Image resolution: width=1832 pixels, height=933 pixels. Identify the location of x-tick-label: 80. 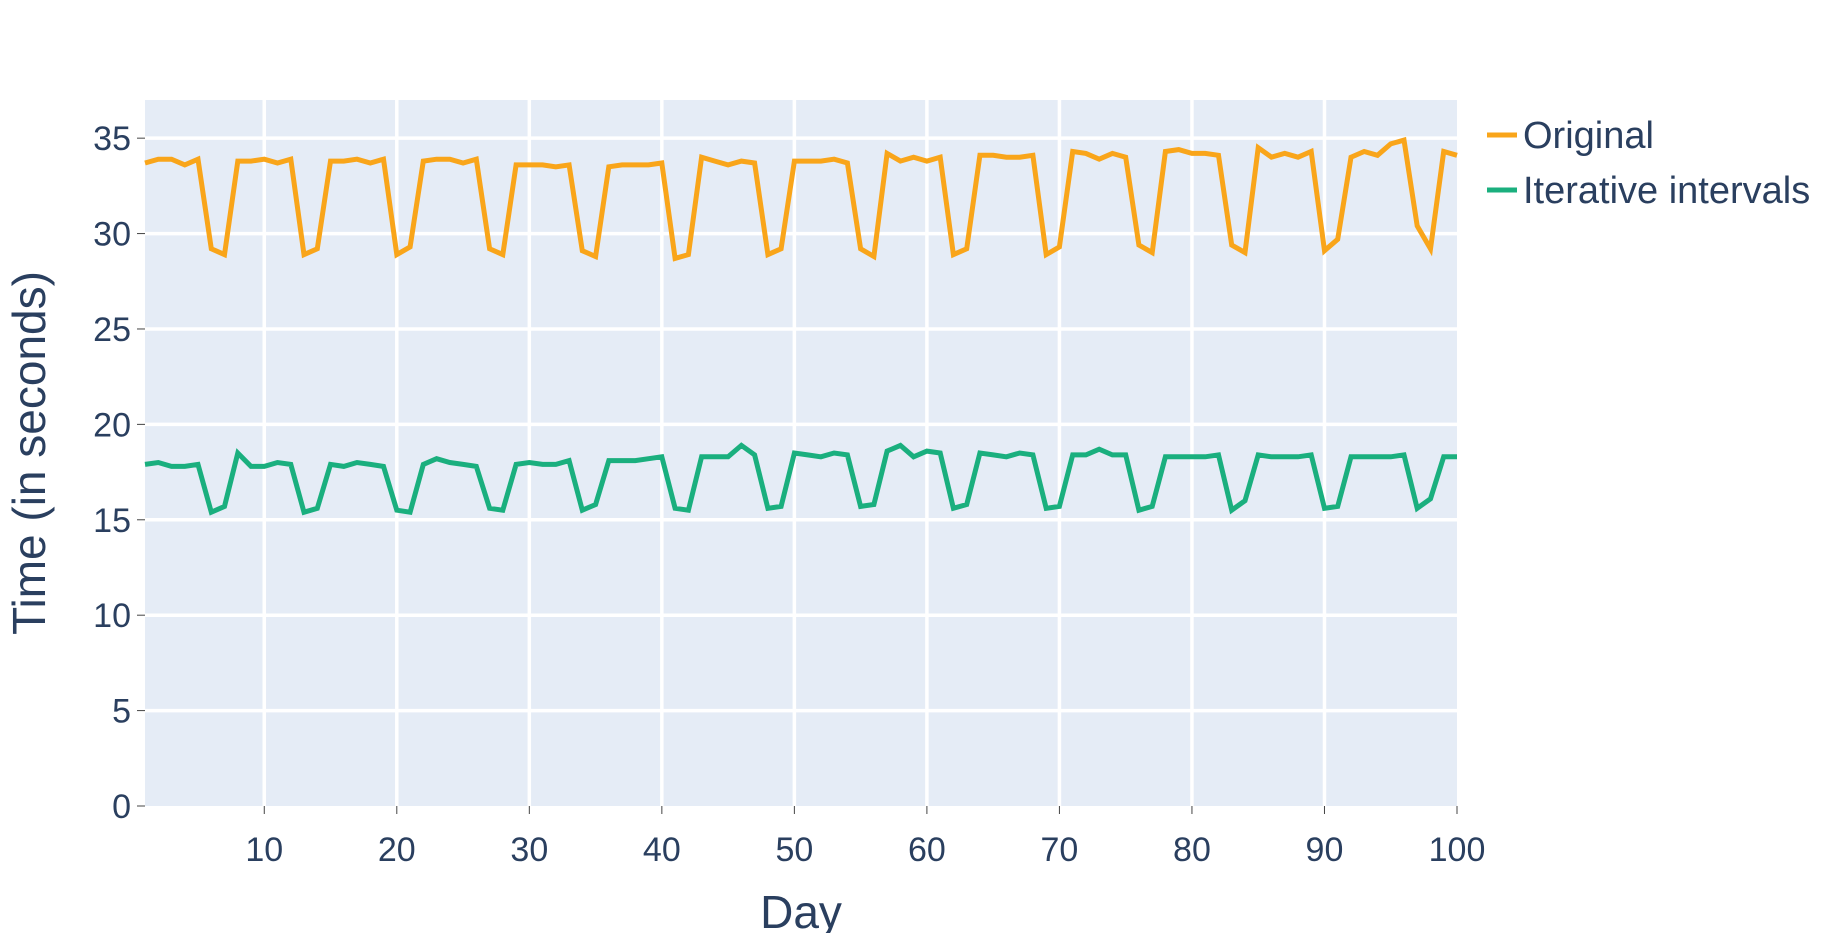
(1192, 850).